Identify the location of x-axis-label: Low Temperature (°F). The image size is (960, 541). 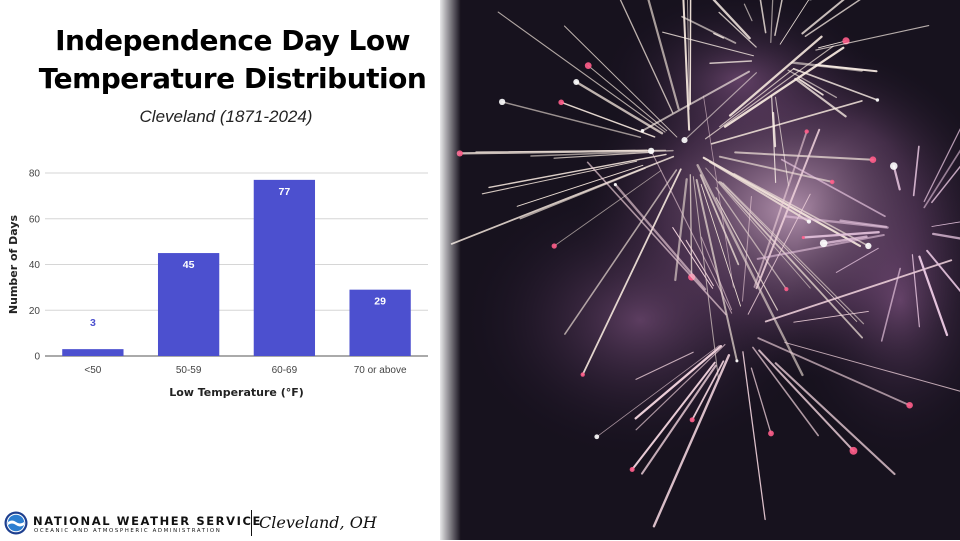
(236, 392).